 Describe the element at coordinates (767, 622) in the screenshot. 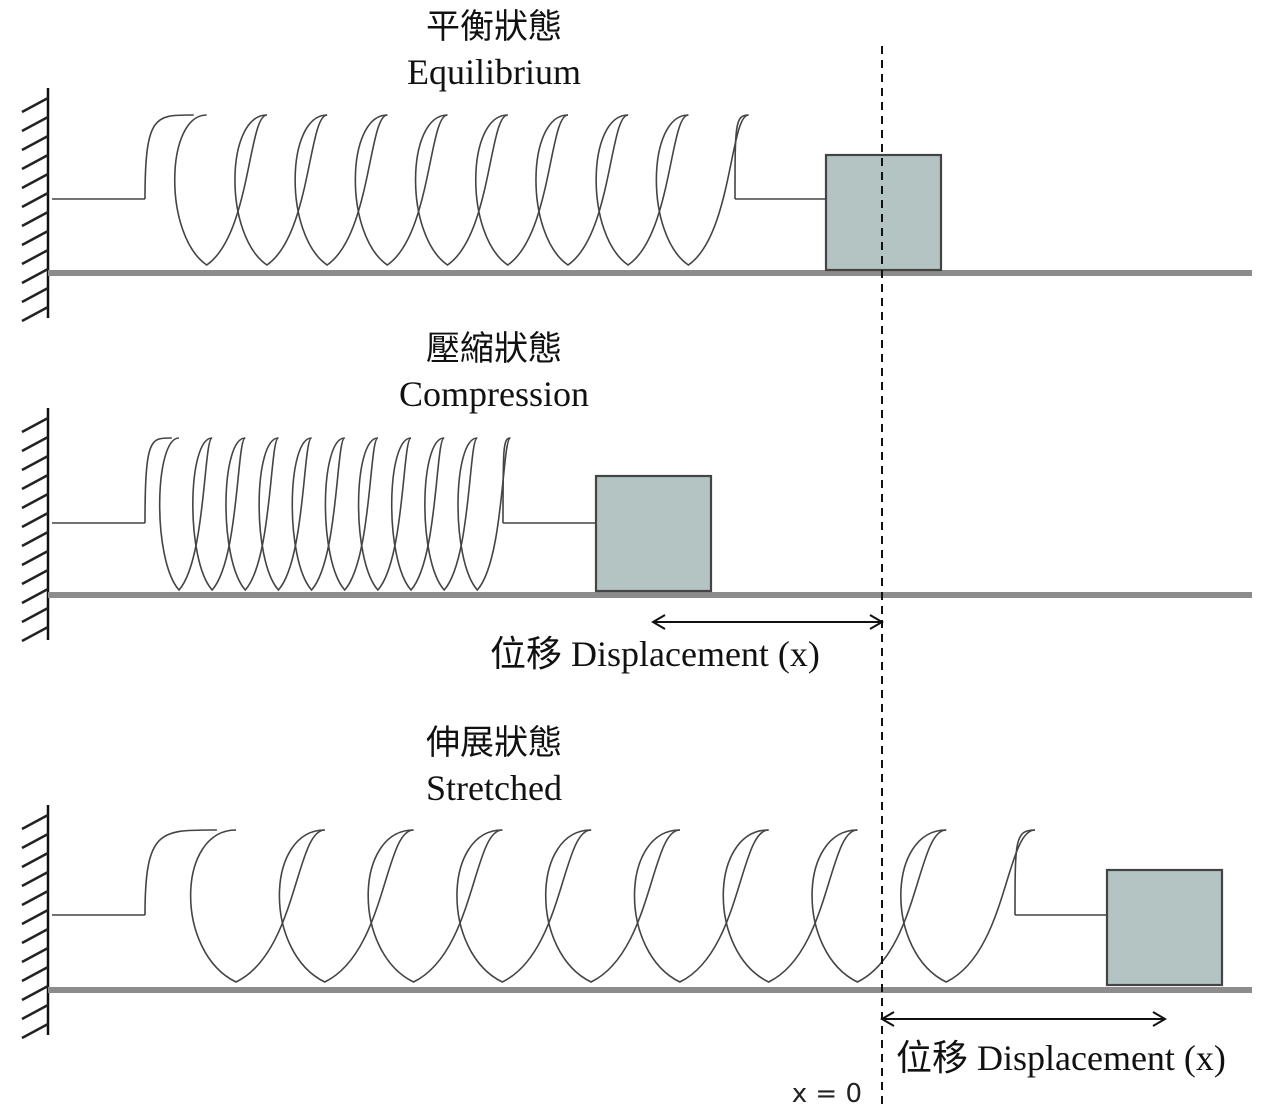

I see `displacement-arrow-compression` at that location.